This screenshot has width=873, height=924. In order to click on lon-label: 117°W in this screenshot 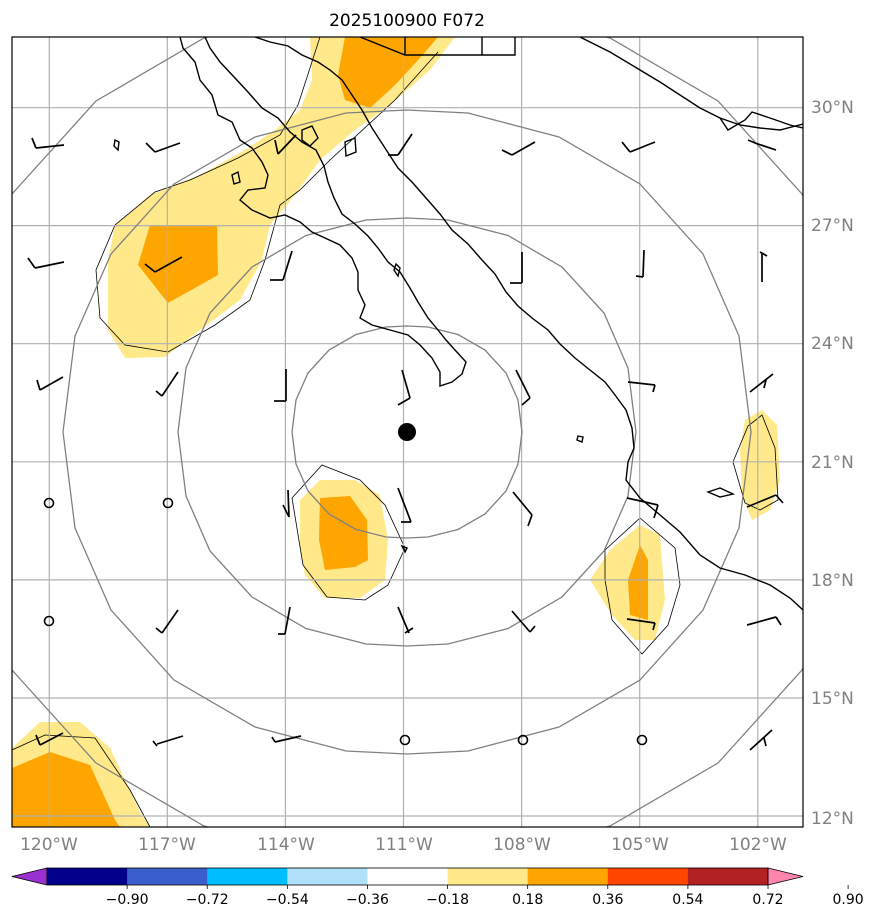, I will do `click(167, 845)`.